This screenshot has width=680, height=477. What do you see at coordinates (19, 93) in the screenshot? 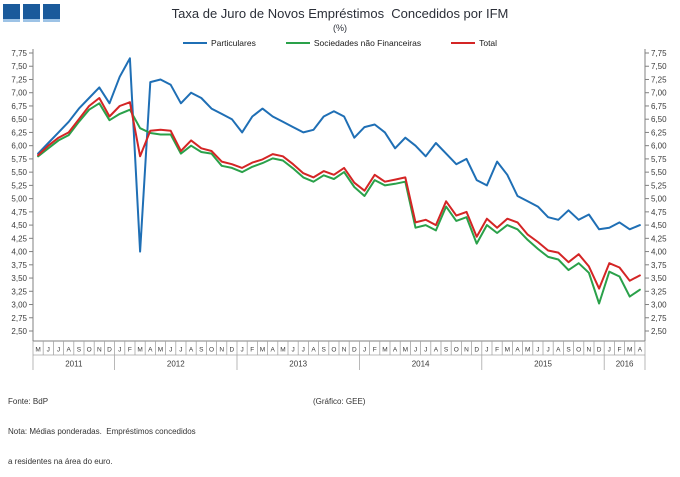
I see `y-axis-label-left: 7,00` at bounding box center [19, 93].